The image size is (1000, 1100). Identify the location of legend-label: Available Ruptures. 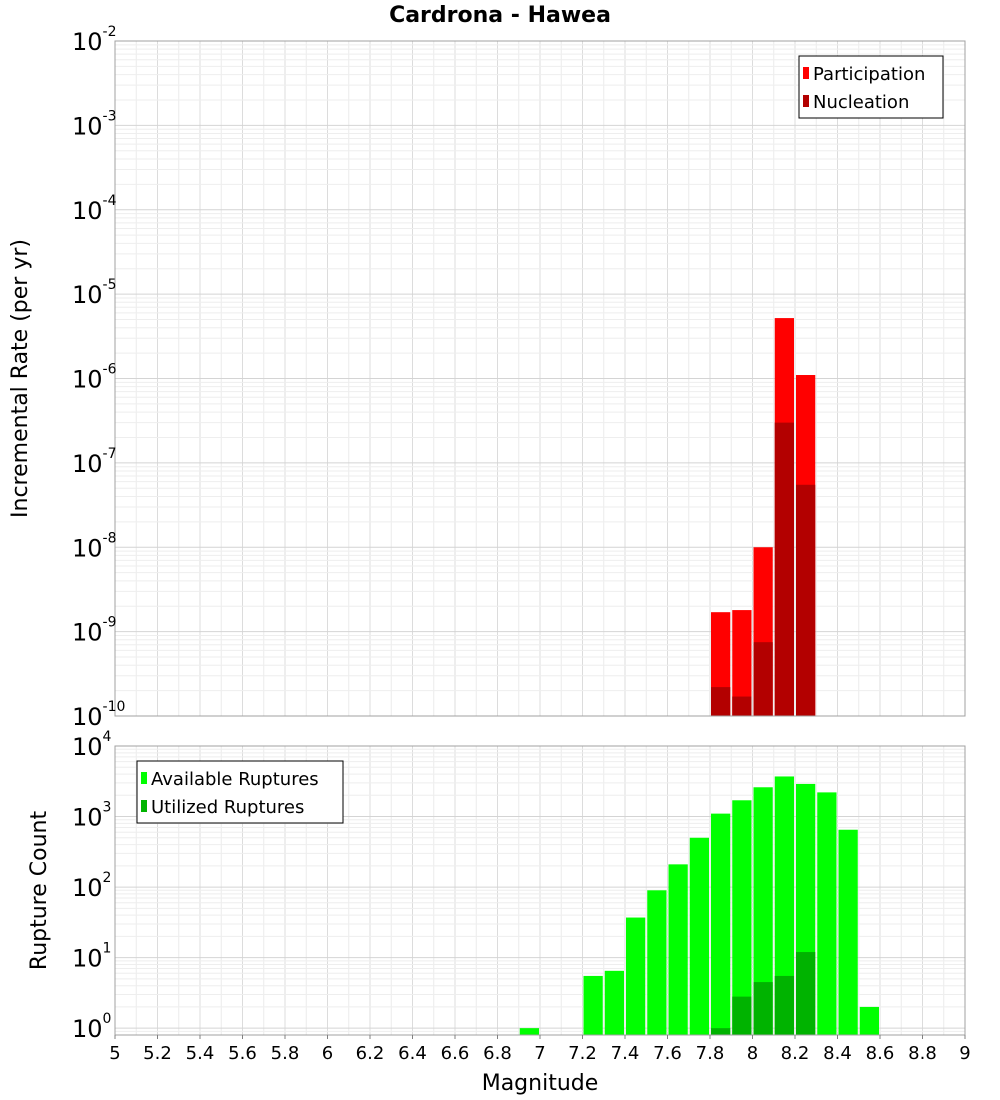
(235, 779).